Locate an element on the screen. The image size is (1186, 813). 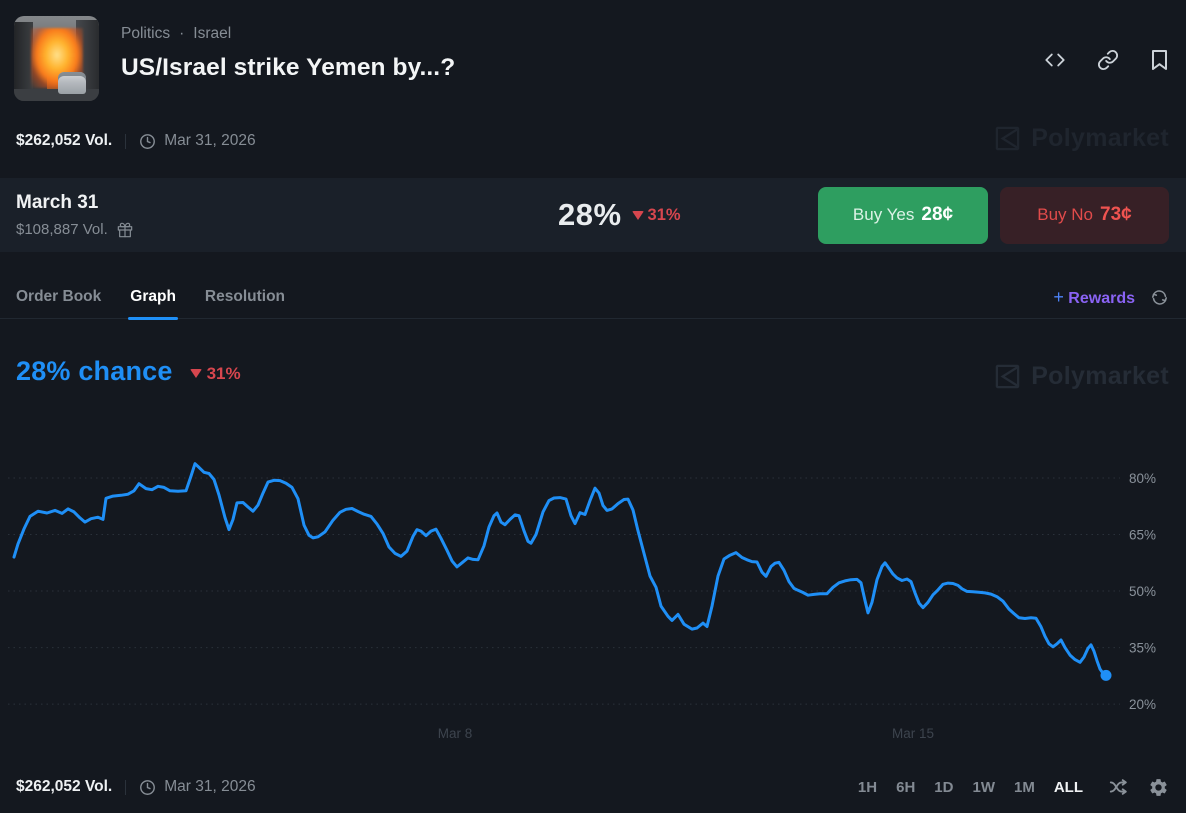
tab-graph: Graph is located at coordinates (153, 298).